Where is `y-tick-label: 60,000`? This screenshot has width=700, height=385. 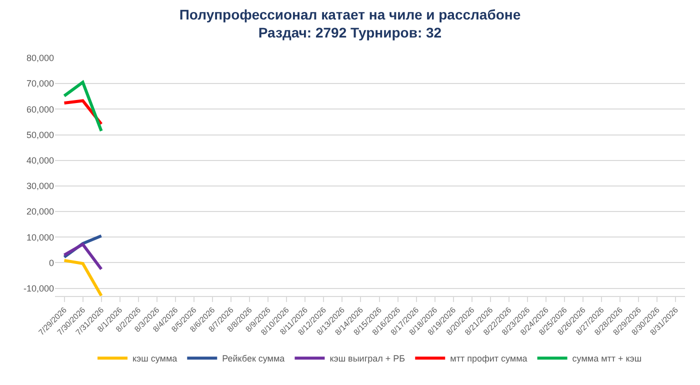 y-tick-label: 60,000 is located at coordinates (40, 109).